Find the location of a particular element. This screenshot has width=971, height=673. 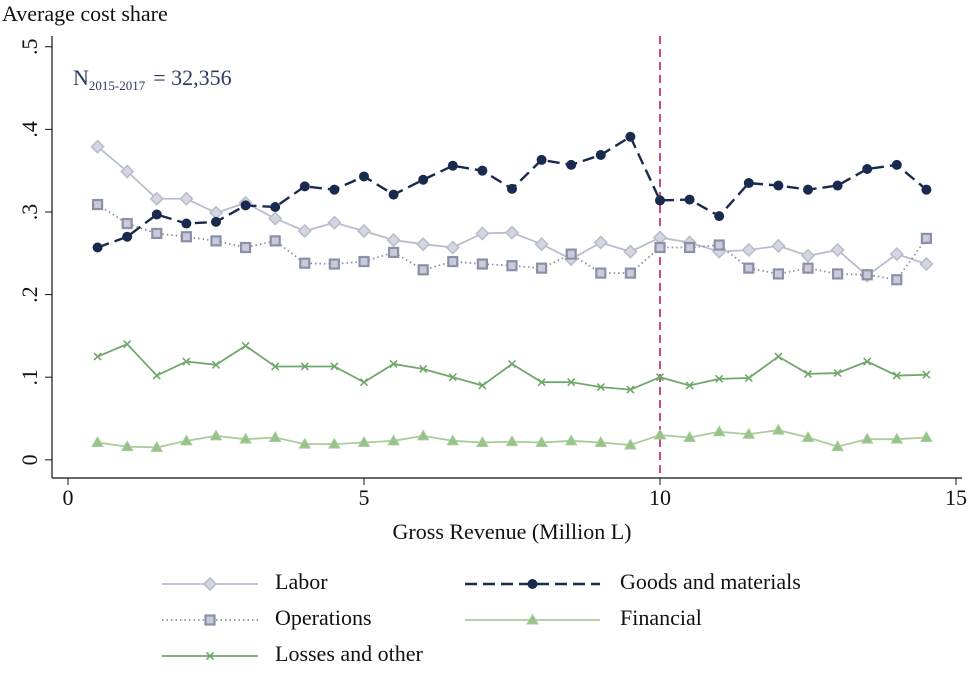

annotation-subscript: 2015-2017 is located at coordinates (117, 85).